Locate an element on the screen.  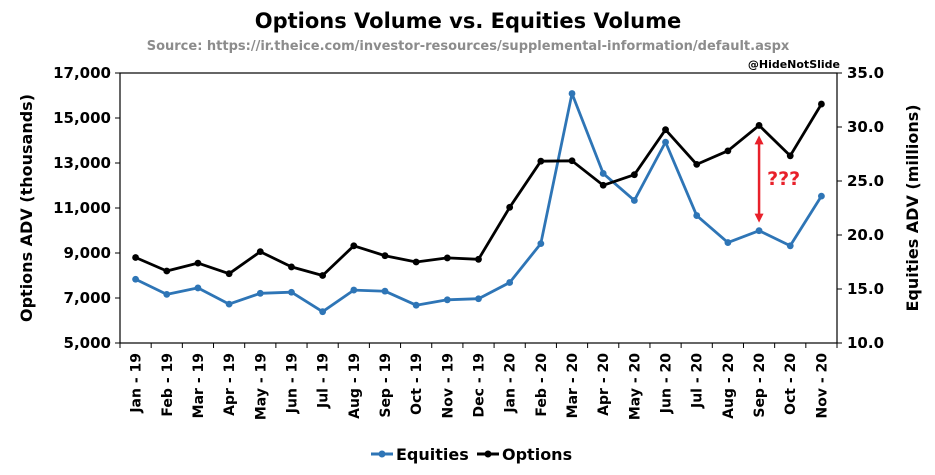
legend-label-equities: Equities is located at coordinates (432, 454).